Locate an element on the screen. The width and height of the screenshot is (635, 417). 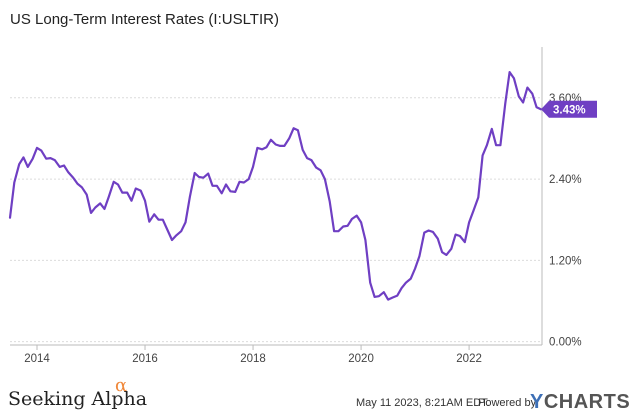
y-axis-labels: 0.00%1.20%2.40%3.60% is located at coordinates (565, 221).